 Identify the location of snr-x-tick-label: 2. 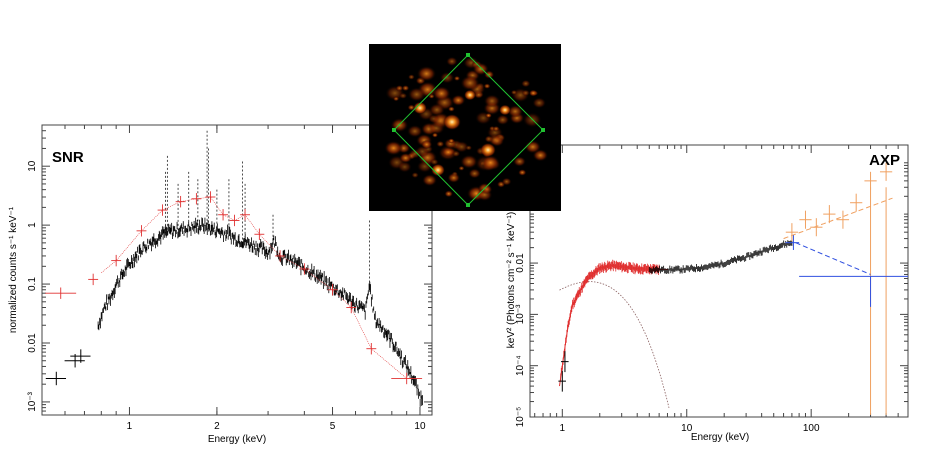
(217, 426).